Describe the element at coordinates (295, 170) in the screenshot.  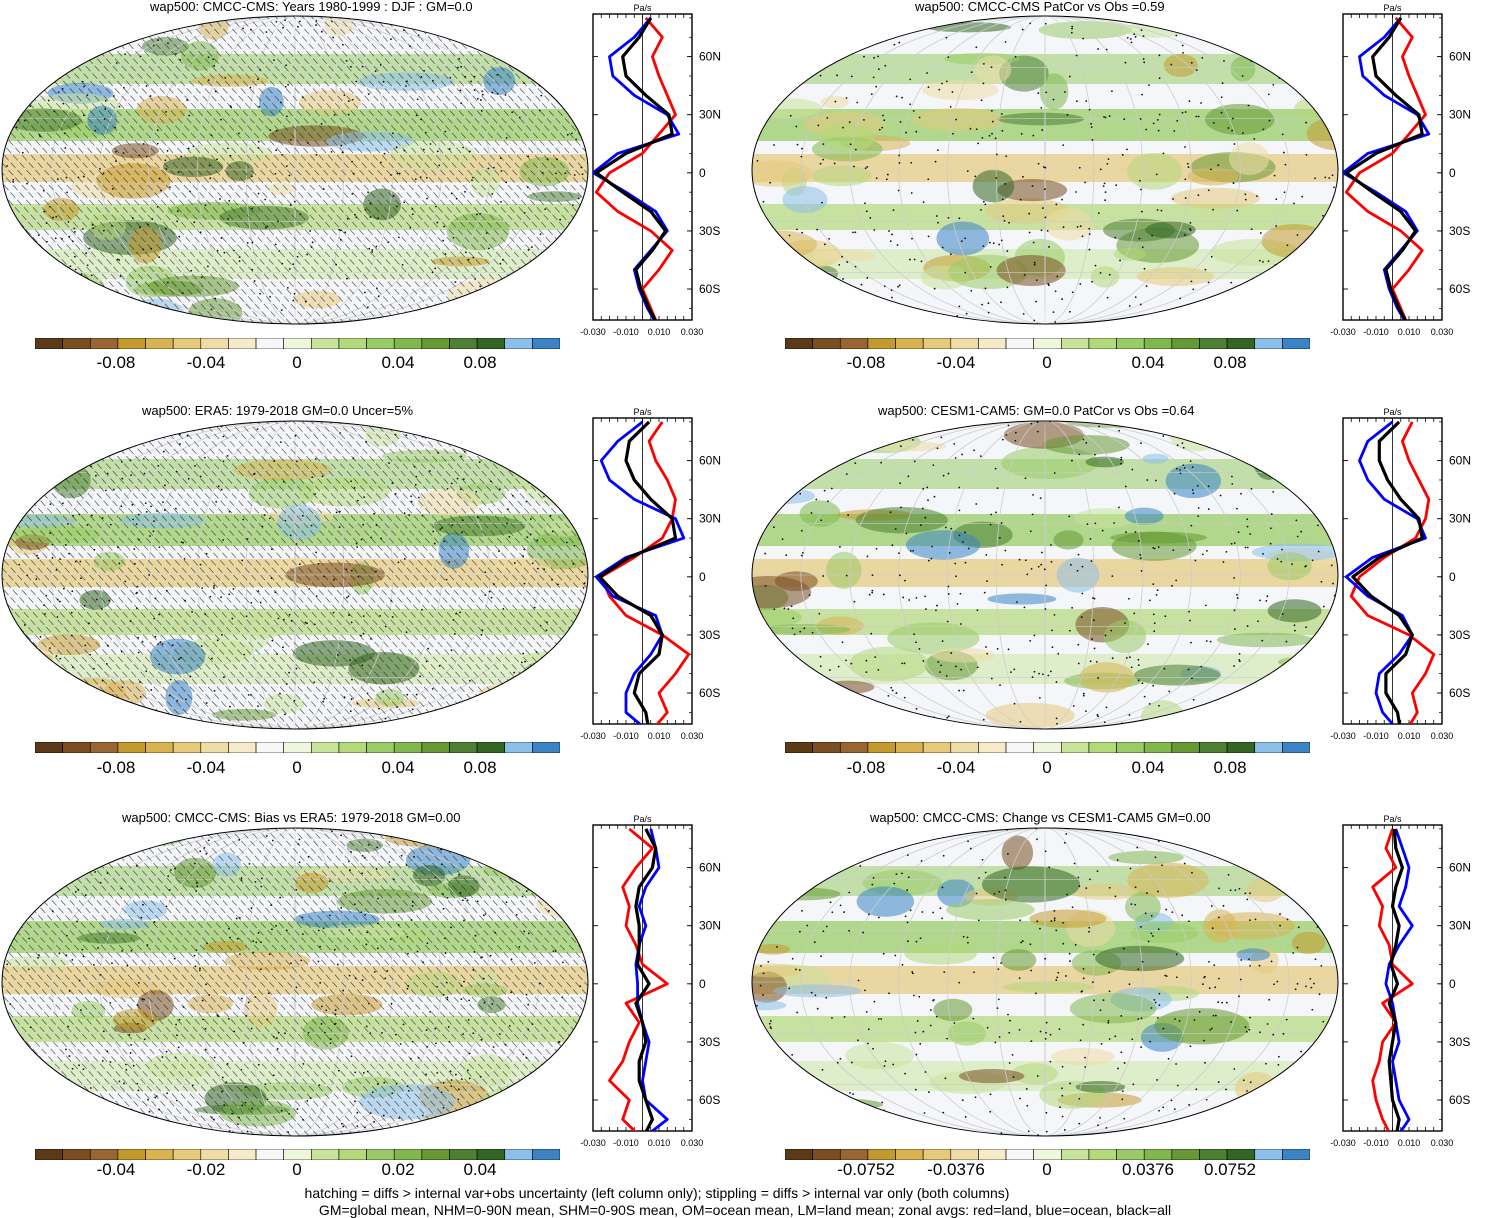
I see `graticule-line` at that location.